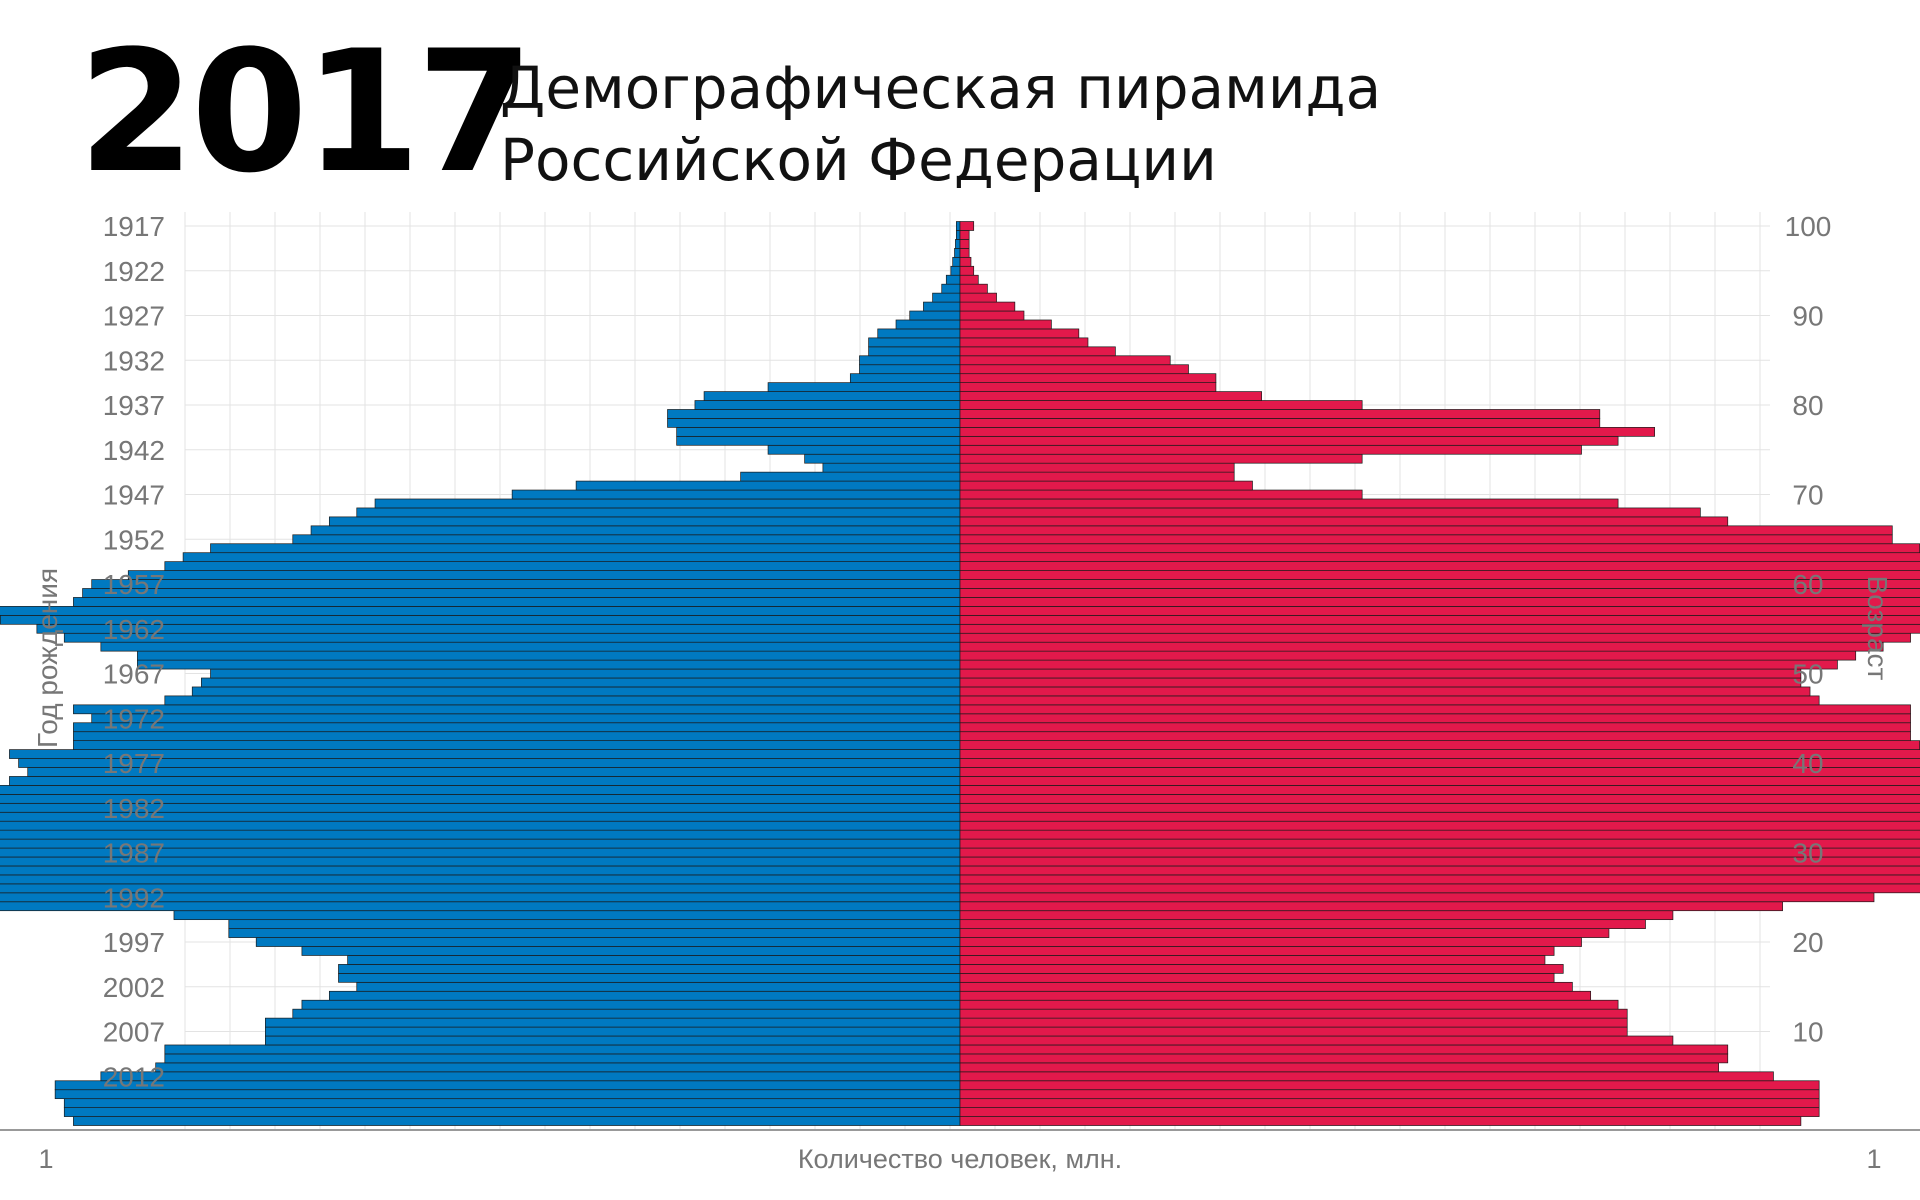 Image resolution: width=1920 pixels, height=1200 pixels. Describe the element at coordinates (134, 987) in the screenshot. I see `birth-year-tick-label: 2002` at that location.